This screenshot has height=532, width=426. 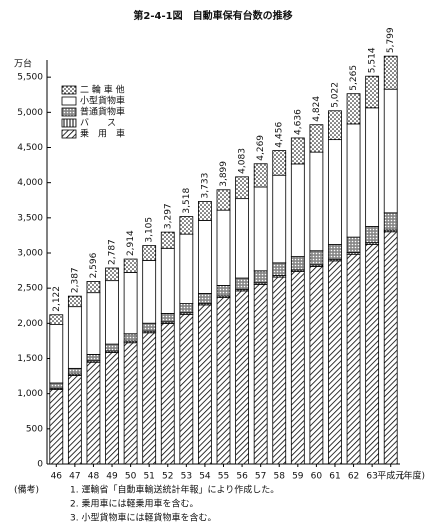 What do you see at coordinates (131, 477) in the screenshot?
I see `x-tick-label: 50` at bounding box center [131, 477].